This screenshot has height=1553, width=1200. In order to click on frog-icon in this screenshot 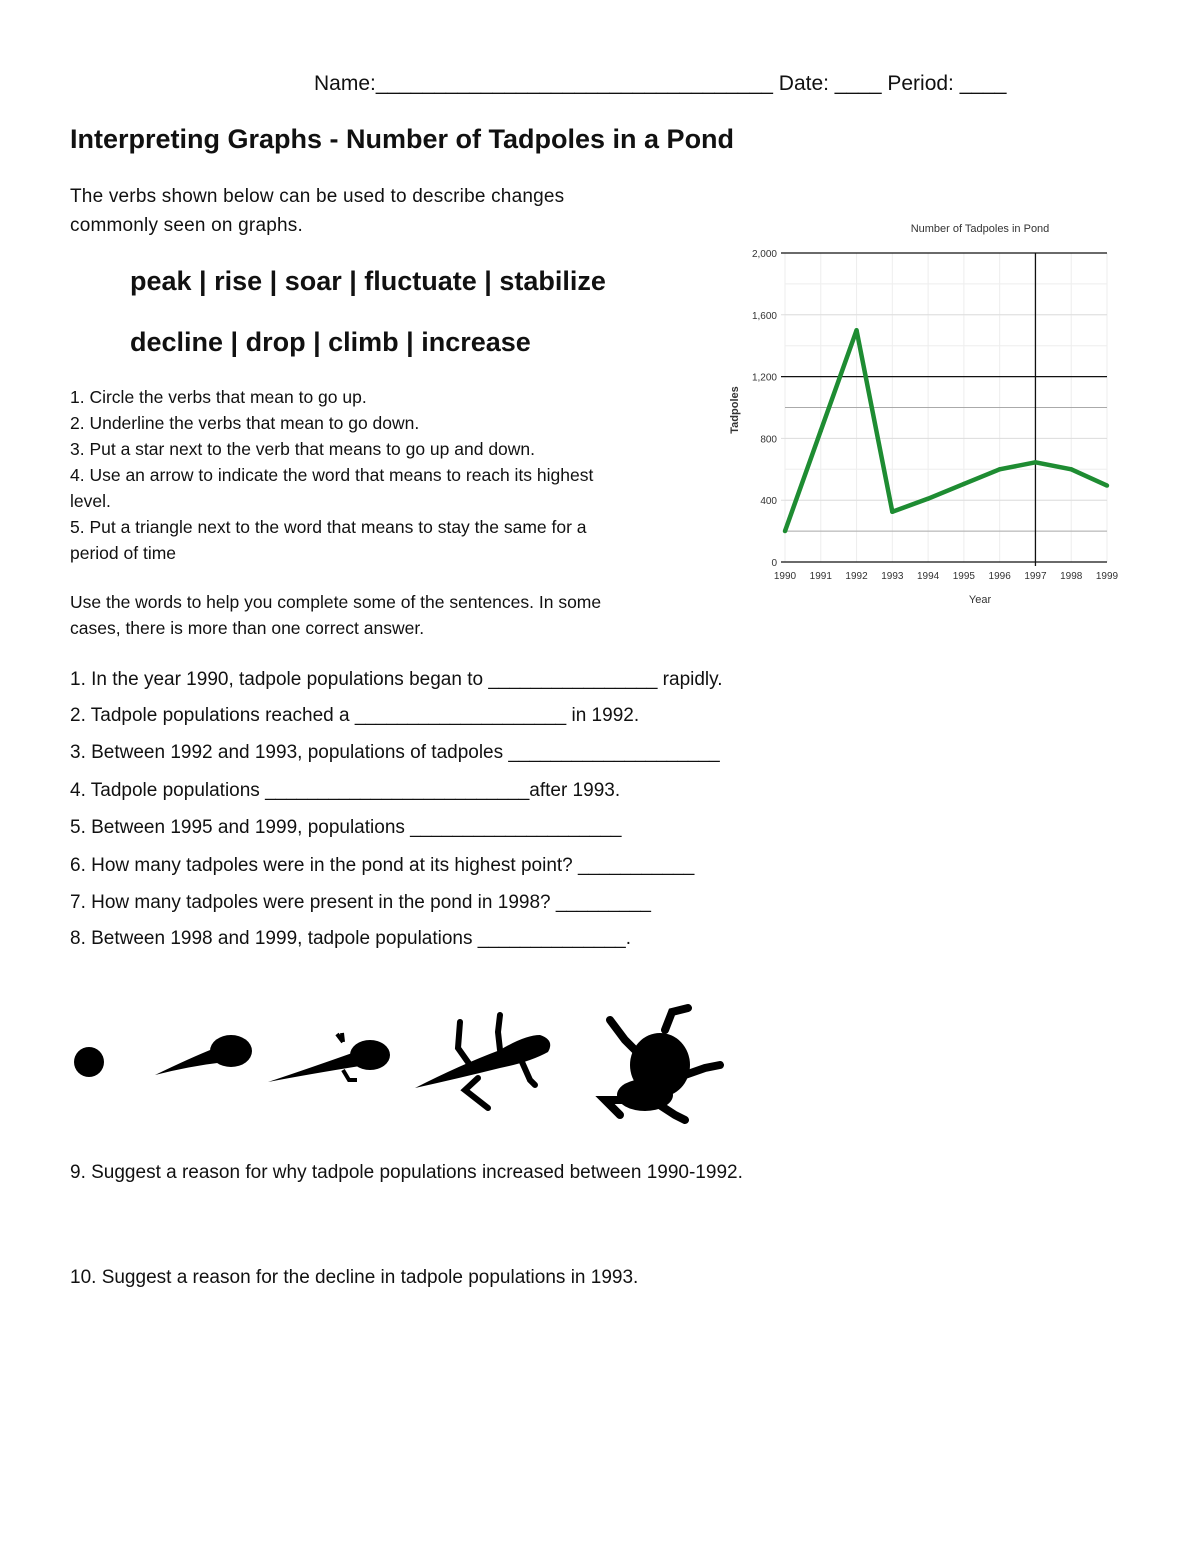, I will do `click(659, 1064)`.